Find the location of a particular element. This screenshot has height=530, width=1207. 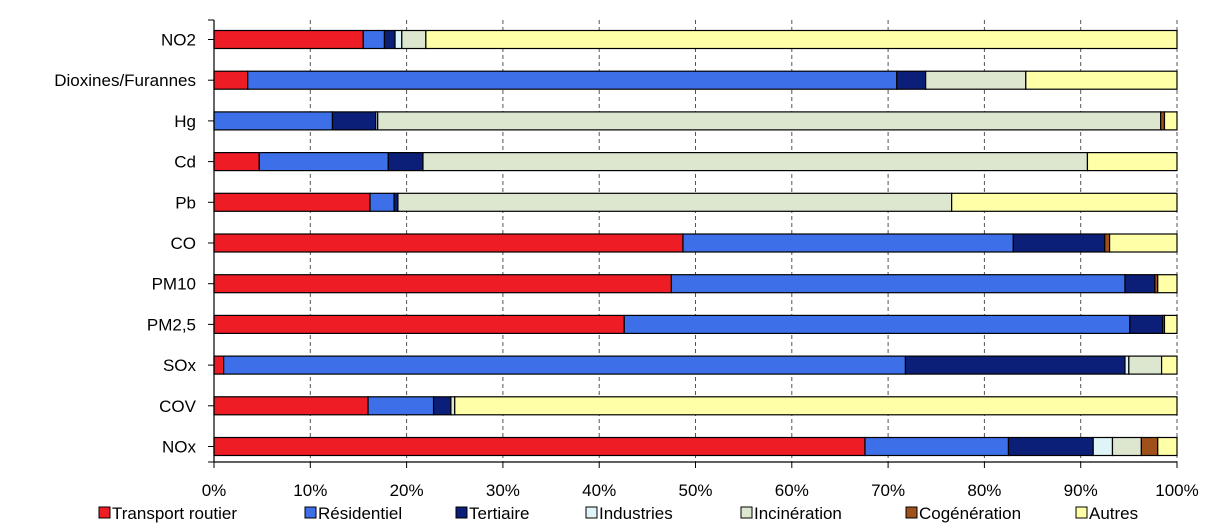

legend-item: Tertiaire is located at coordinates (492, 513).